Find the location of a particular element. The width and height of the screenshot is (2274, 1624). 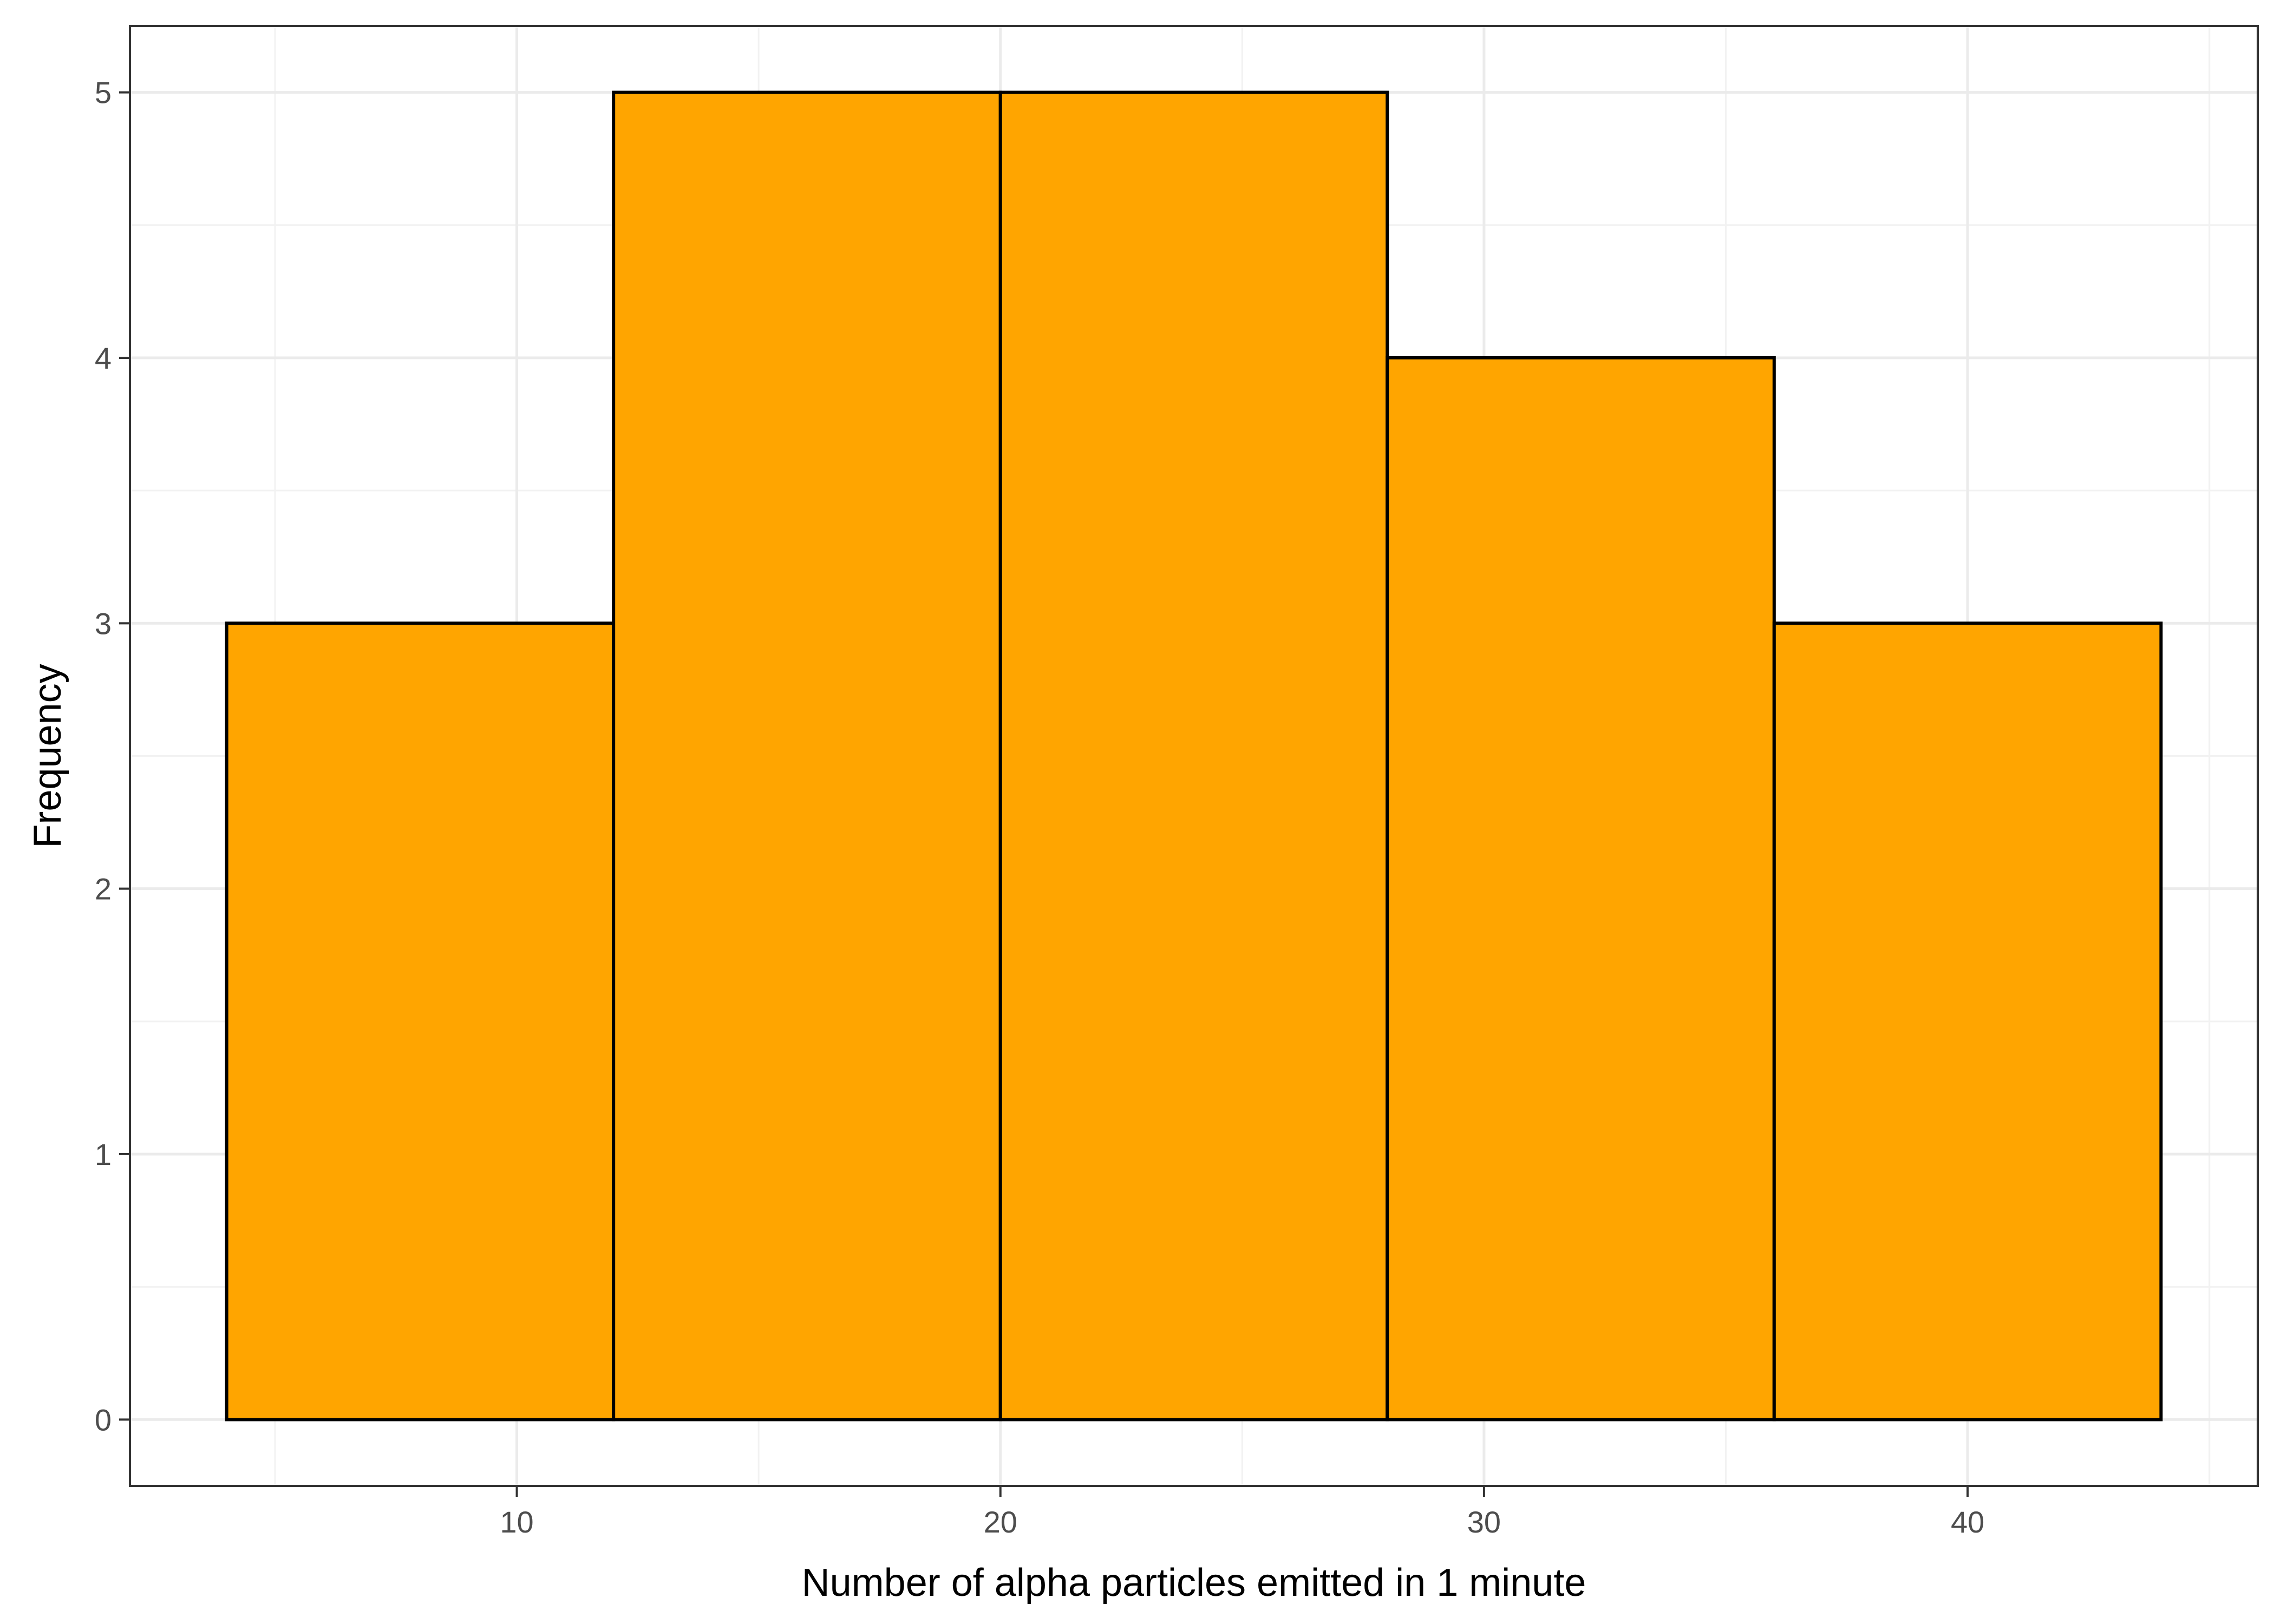

x-tick-label: 20 is located at coordinates (1001, 1522).